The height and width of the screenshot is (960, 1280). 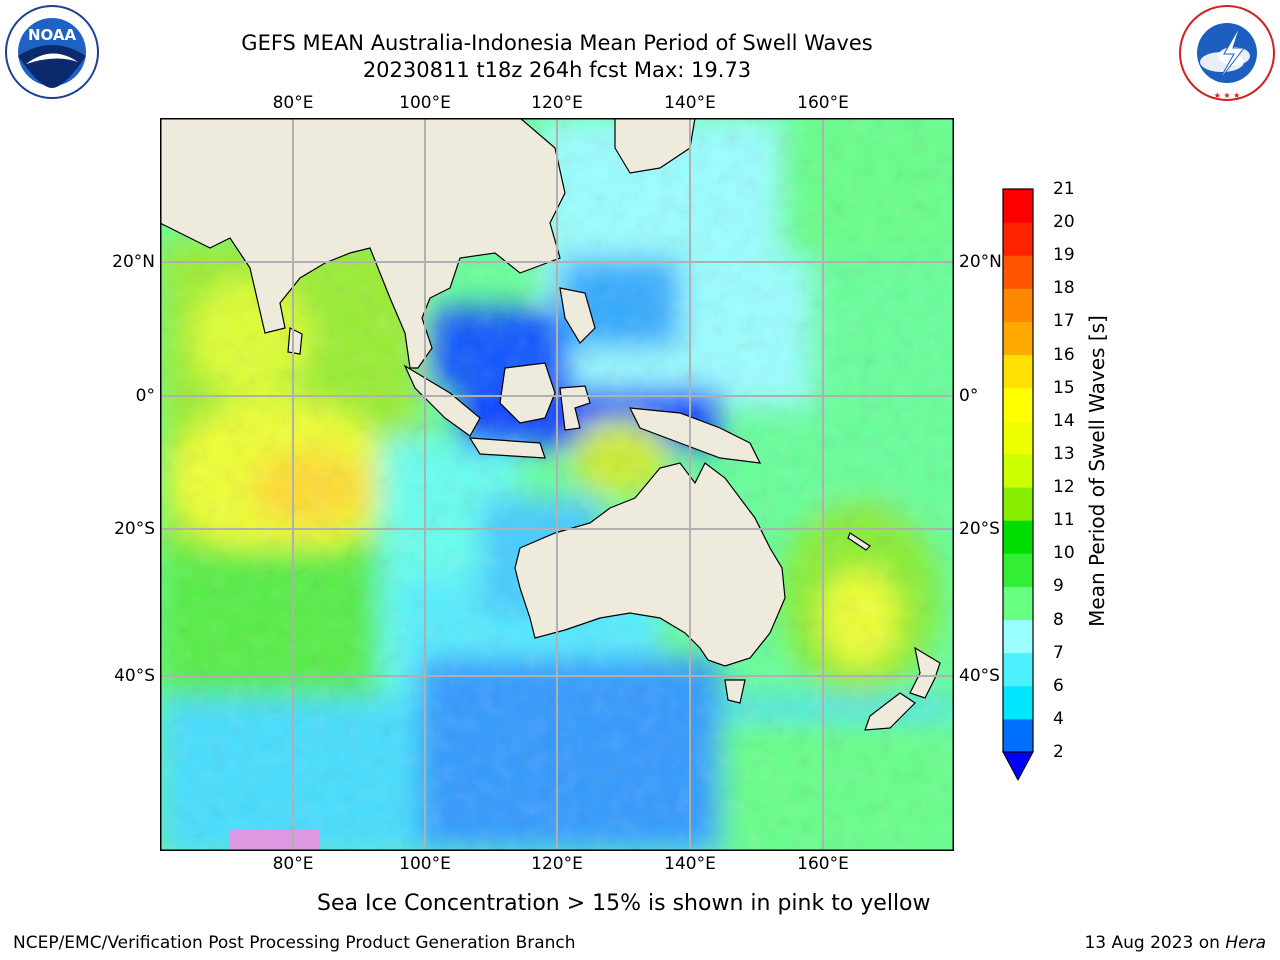 What do you see at coordinates (1064, 255) in the screenshot?
I see `colorbar-tick-label: 19` at bounding box center [1064, 255].